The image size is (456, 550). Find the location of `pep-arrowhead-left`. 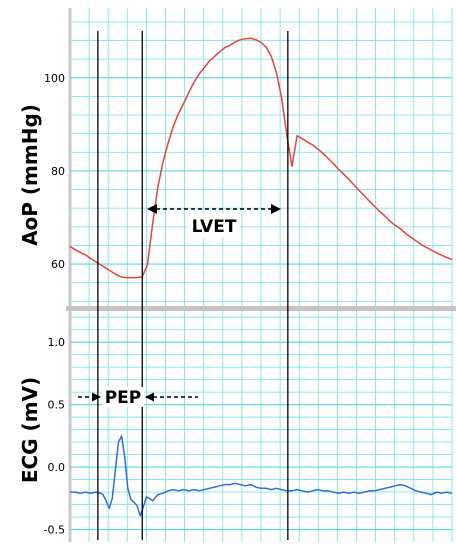

pep-arrowhead-left is located at coordinates (96, 397).